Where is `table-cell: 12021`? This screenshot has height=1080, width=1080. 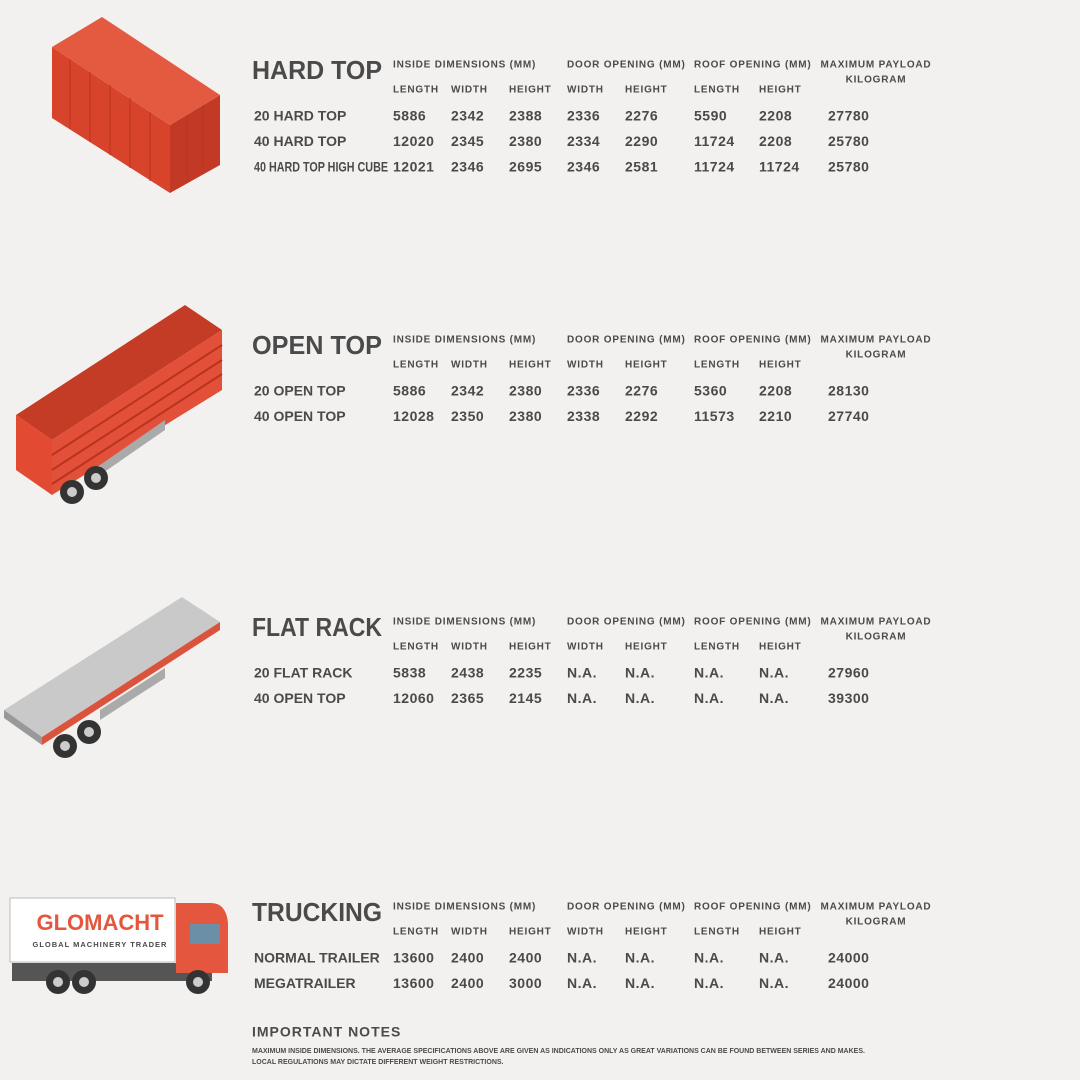 table-cell: 12021 is located at coordinates (413, 167).